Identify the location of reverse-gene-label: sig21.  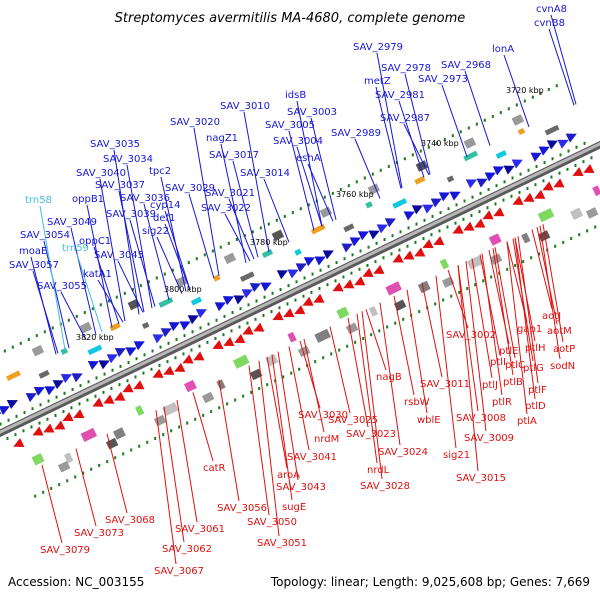
(456, 455).